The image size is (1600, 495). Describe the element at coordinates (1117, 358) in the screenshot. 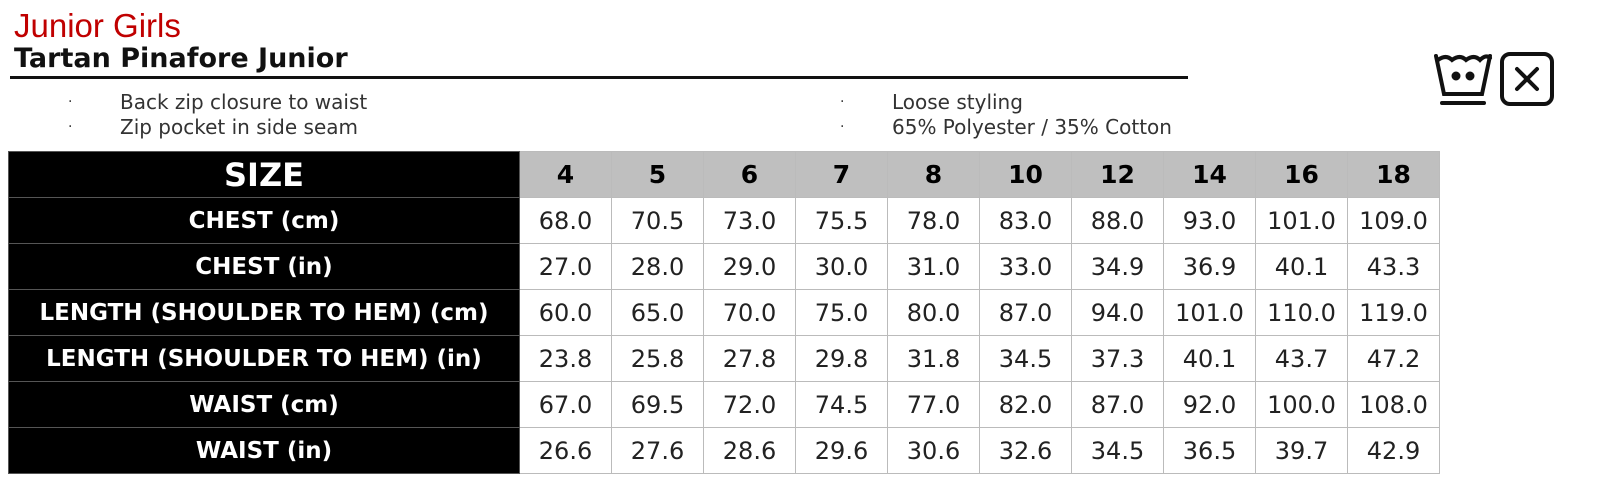

I see `measurement-cell: 37.3` at that location.